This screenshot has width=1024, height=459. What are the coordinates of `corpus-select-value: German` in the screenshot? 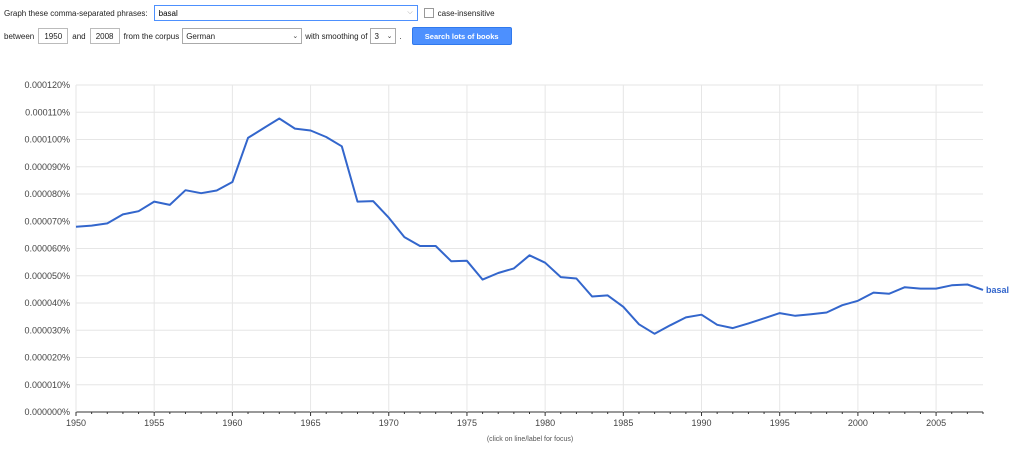 It's located at (201, 36).